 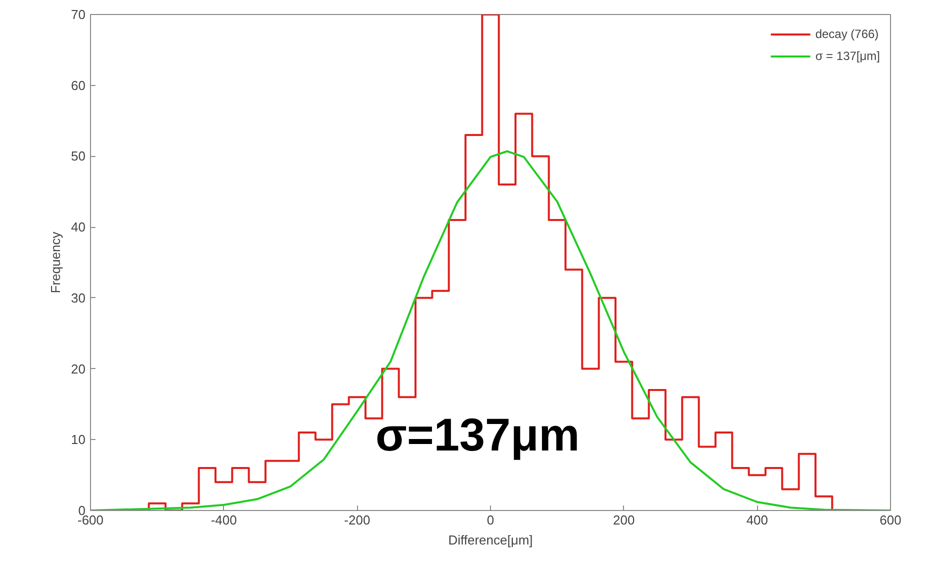 What do you see at coordinates (357, 520) in the screenshot?
I see `x-tick-label: -200` at bounding box center [357, 520].